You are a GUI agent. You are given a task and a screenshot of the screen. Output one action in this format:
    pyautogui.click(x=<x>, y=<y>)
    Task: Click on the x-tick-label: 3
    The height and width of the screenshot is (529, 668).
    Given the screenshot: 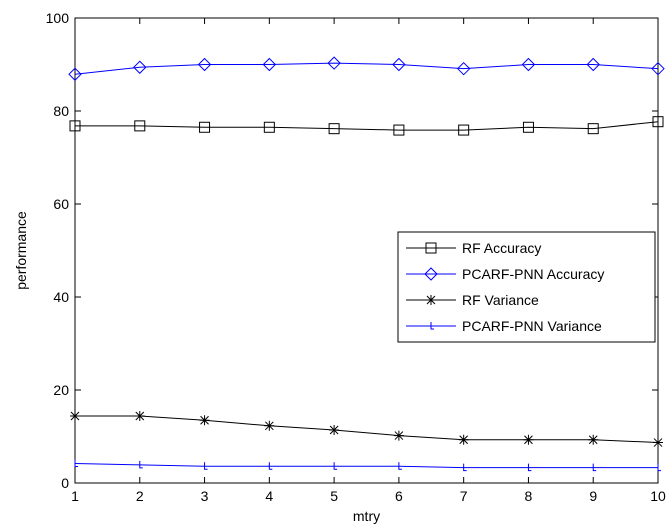 What is the action you would take?
    pyautogui.click(x=205, y=496)
    